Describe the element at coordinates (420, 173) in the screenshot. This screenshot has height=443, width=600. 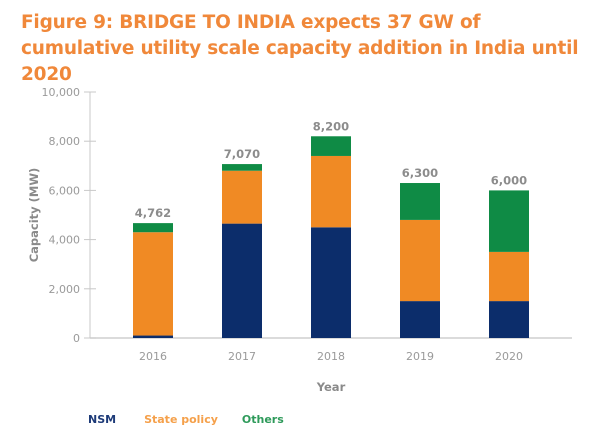
I see `total-label: 6,300` at that location.